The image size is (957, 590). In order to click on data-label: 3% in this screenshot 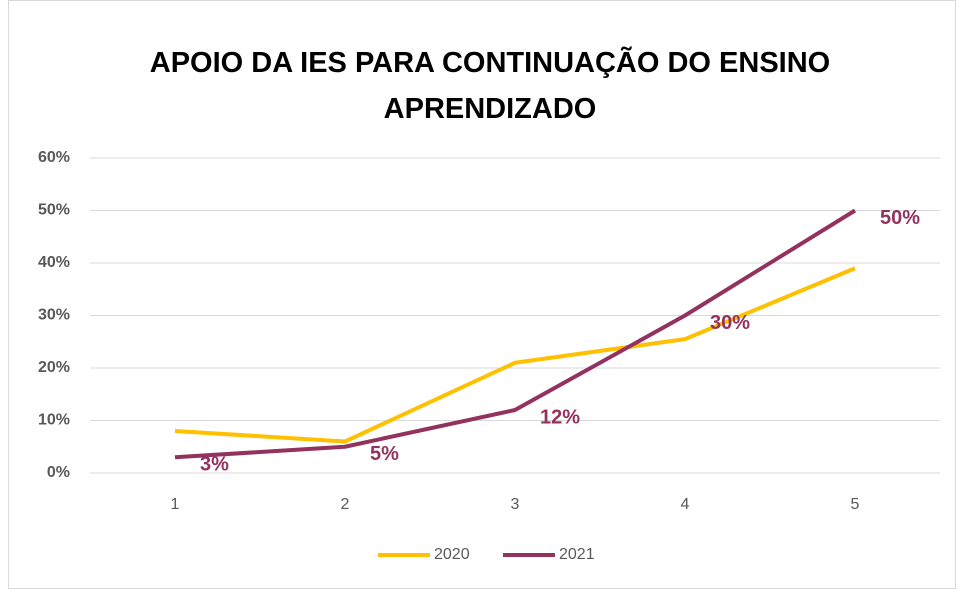, I will do `click(214, 465)`.